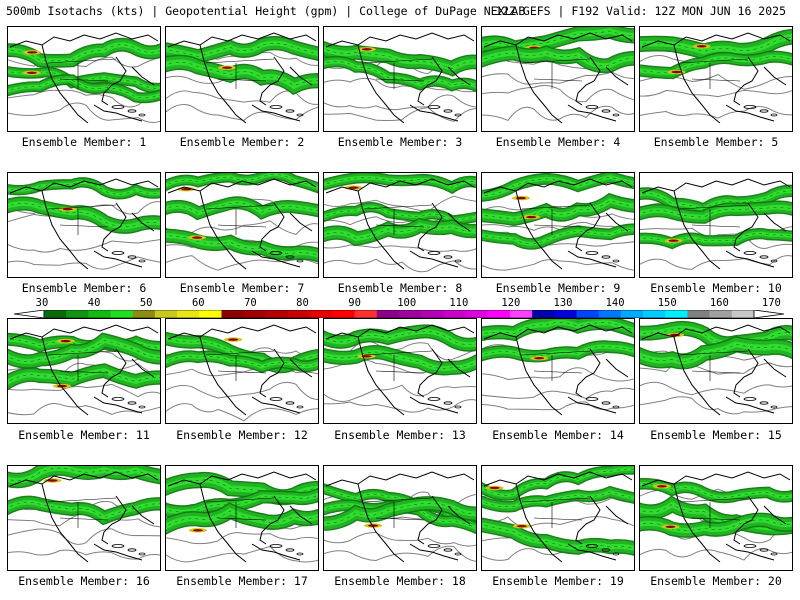  I want to click on ensemble-member-label: Ensemble Member: 8, so click(400, 288).